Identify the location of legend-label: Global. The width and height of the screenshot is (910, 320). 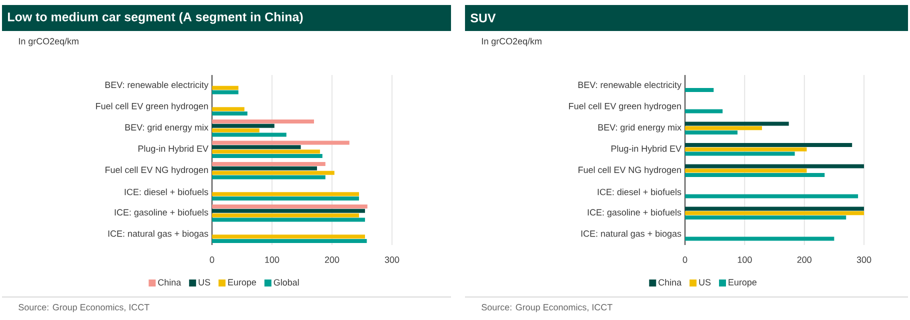
(286, 282).